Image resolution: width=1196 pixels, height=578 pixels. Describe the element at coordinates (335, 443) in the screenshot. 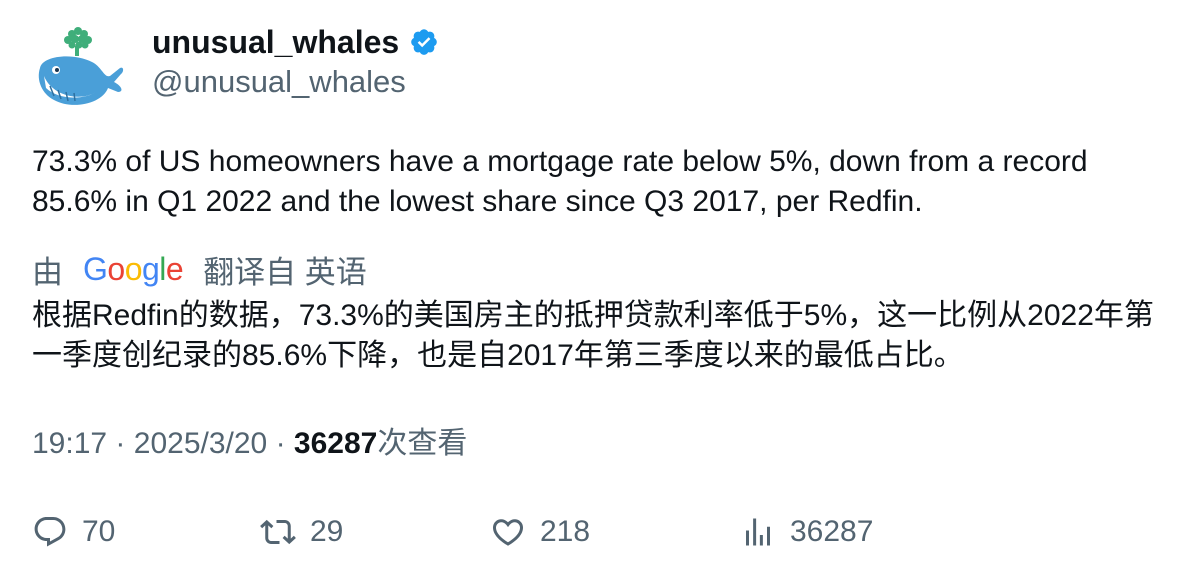

I see `views-count: 36287` at that location.